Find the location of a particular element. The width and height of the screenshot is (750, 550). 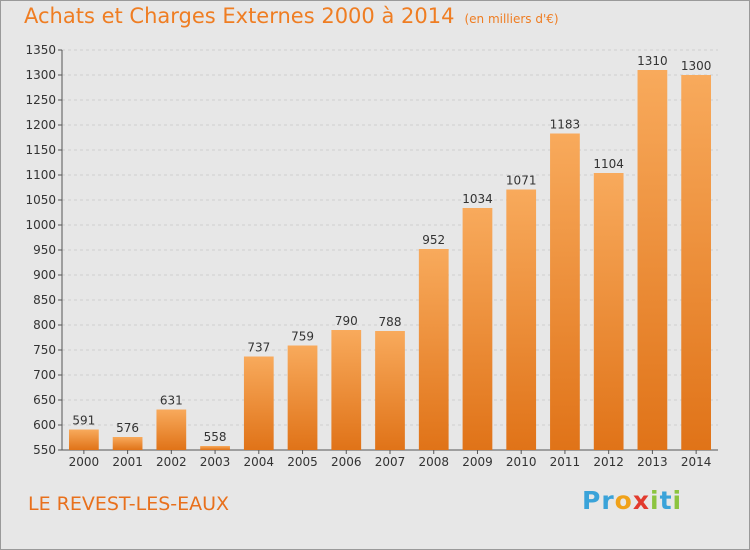

bar-2000 is located at coordinates (83, 439).